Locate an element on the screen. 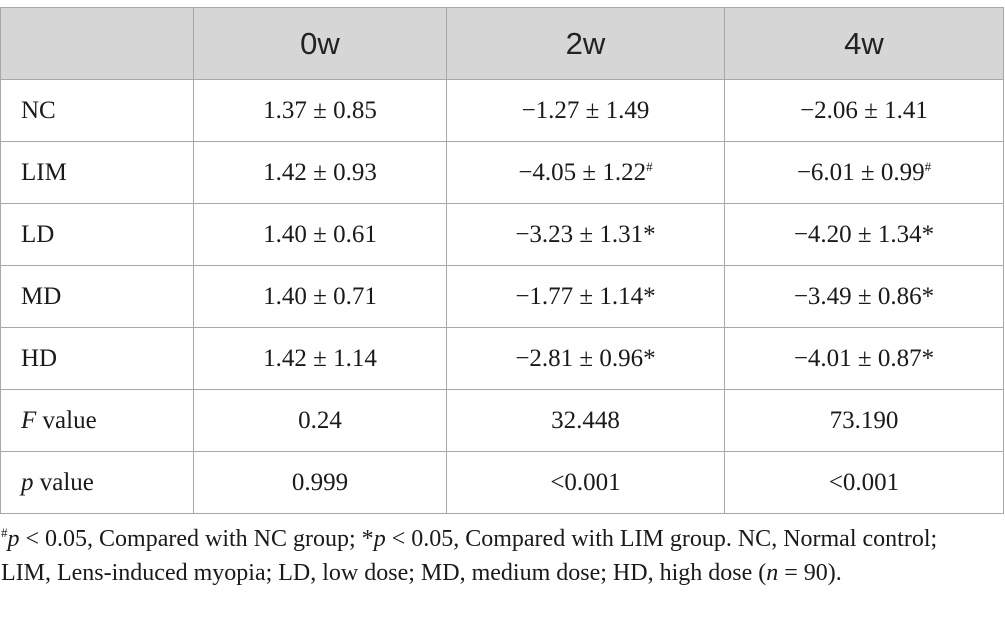 The width and height of the screenshot is (1005, 641). table-cell: −2.06 ± 1.41 is located at coordinates (864, 110).